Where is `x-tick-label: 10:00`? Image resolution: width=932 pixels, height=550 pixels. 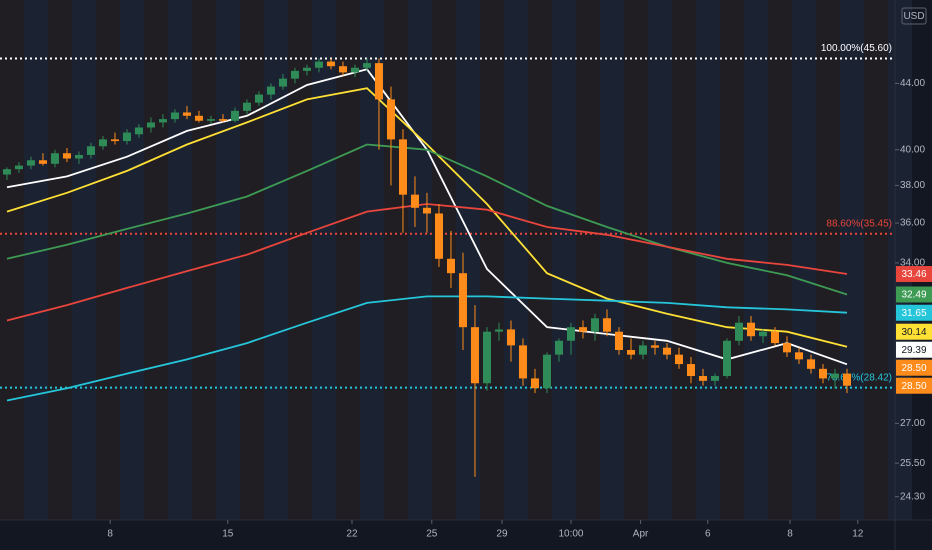
x-tick-label: 10:00 is located at coordinates (570, 534).